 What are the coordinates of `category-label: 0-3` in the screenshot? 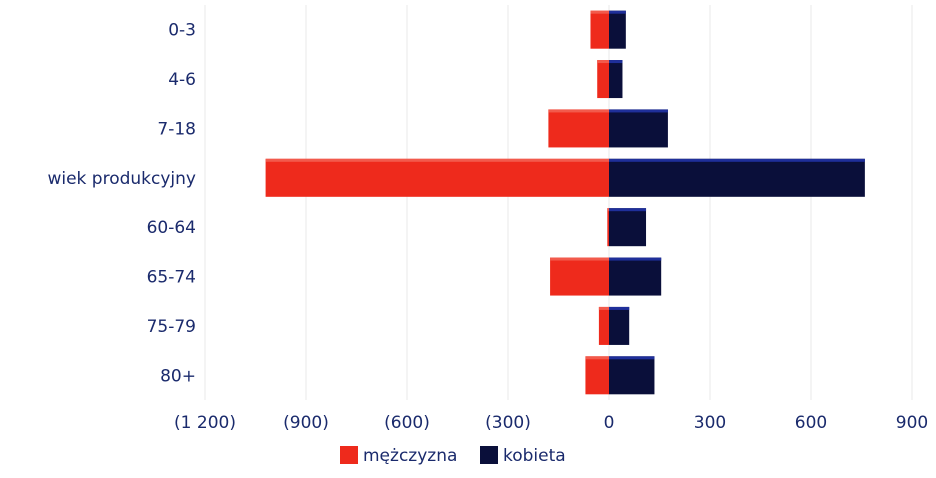 It's located at (182, 31).